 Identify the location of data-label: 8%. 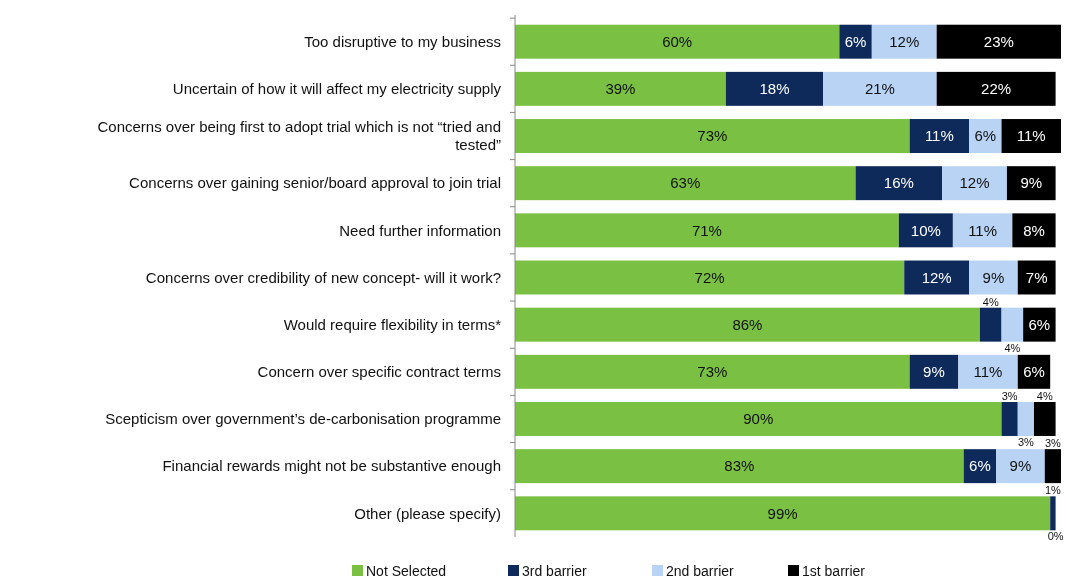
(1034, 230).